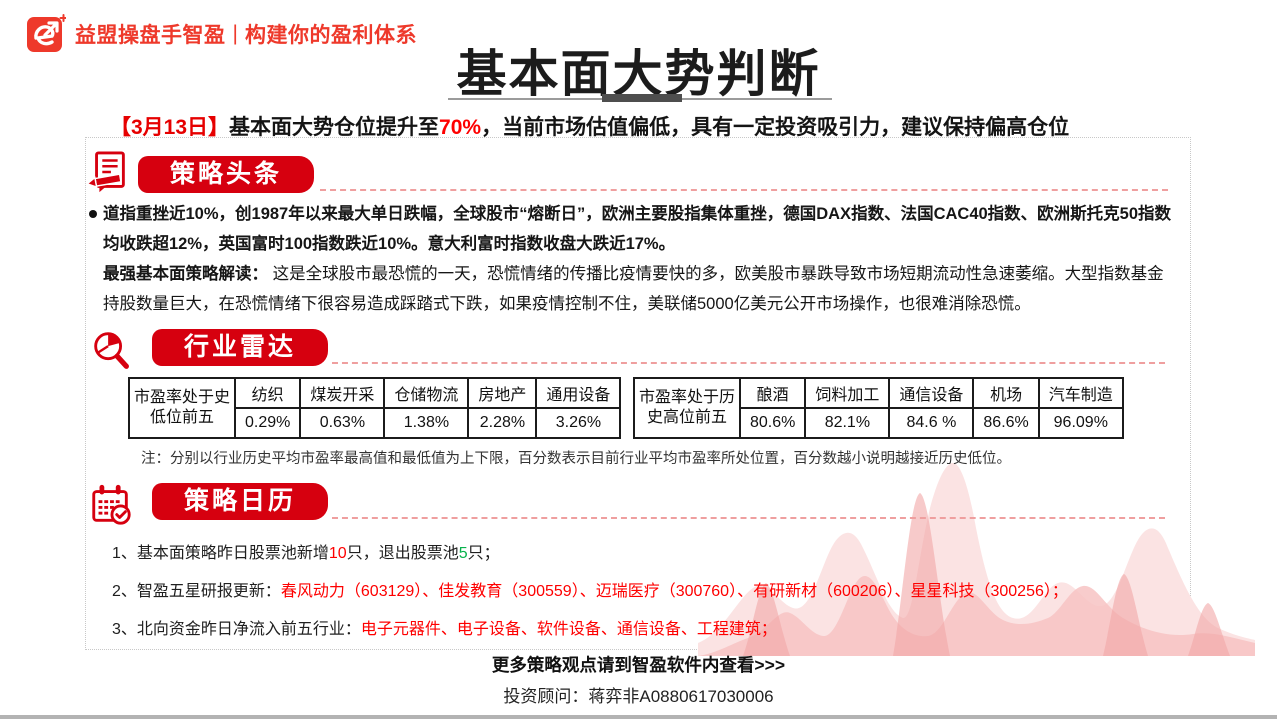 This screenshot has height=719, width=1277. I want to click on row-label-cell: 市盈率处于历史高位前五, so click(687, 408).